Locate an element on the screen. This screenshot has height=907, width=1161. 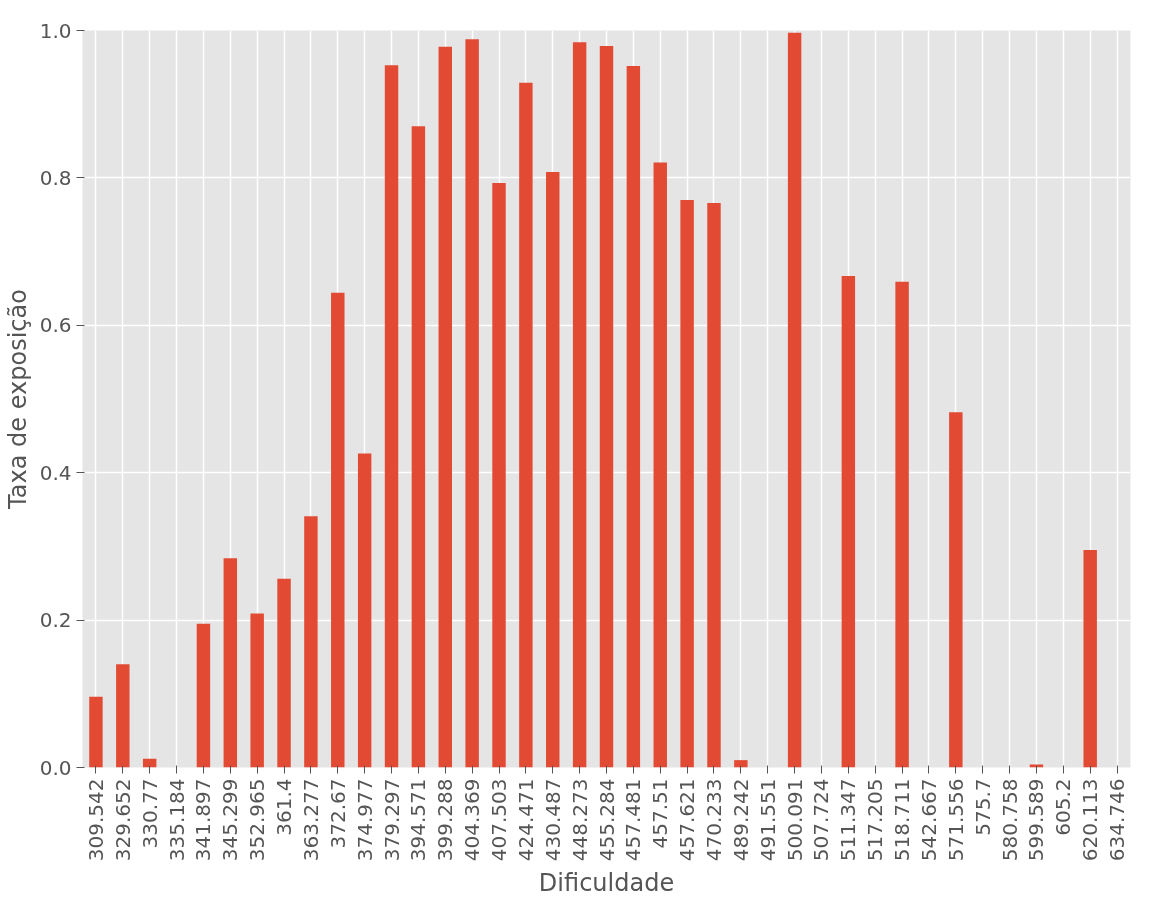
x-tick-label: 507.724 is located at coordinates (821, 820).